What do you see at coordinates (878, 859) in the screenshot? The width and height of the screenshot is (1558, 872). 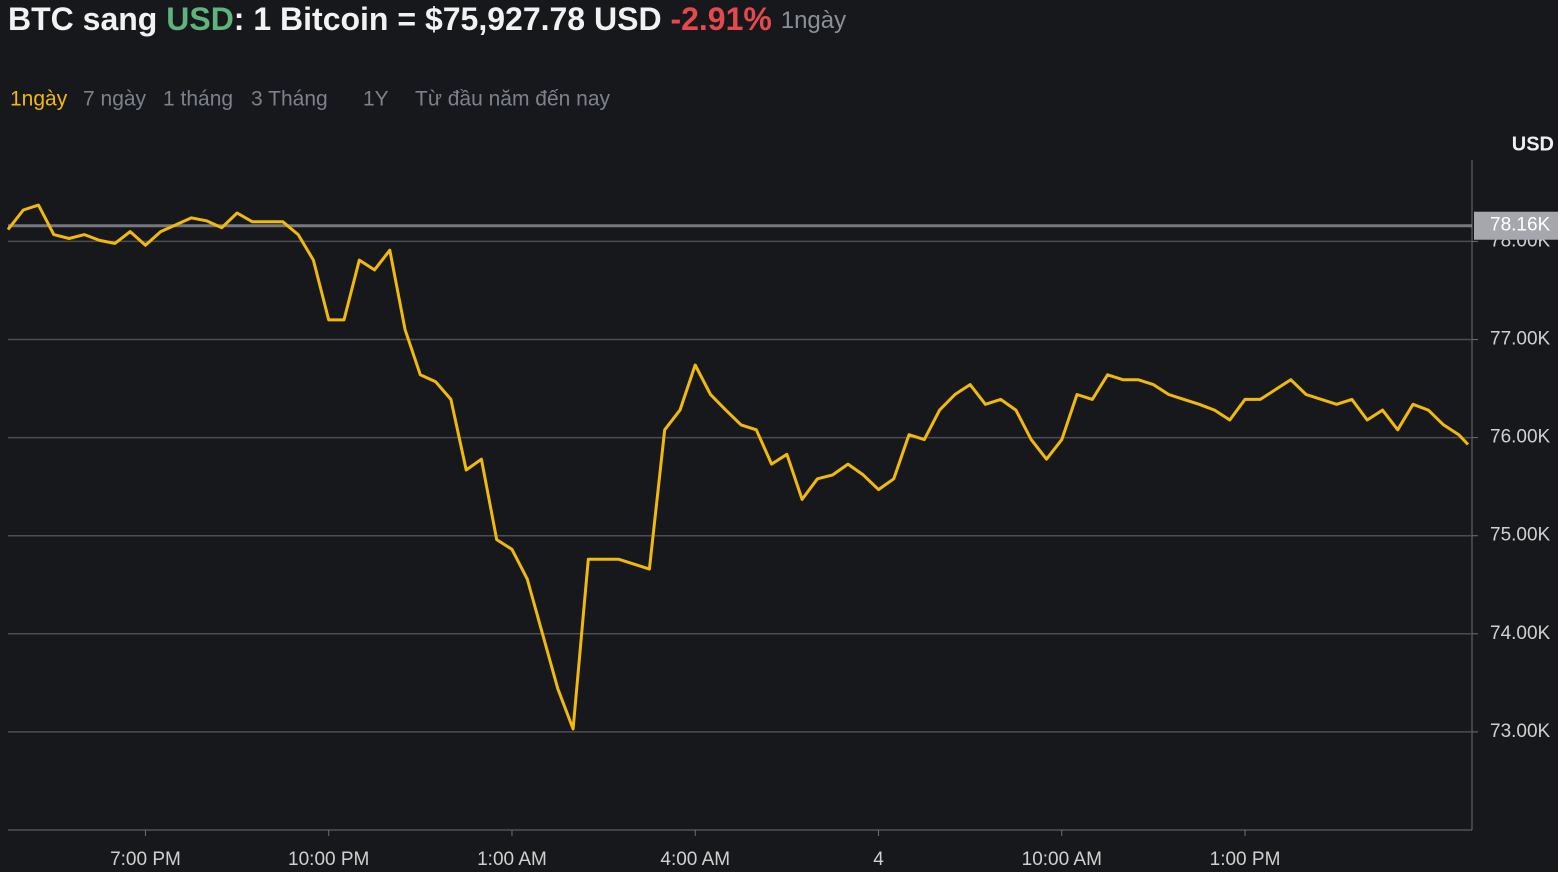 I see `x-tick-label: 4` at bounding box center [878, 859].